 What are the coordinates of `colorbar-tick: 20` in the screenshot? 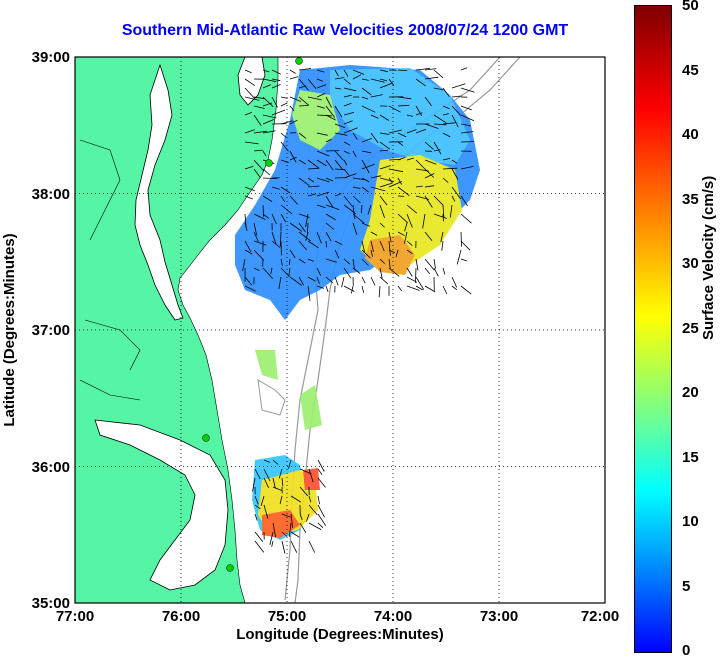 It's located at (690, 392).